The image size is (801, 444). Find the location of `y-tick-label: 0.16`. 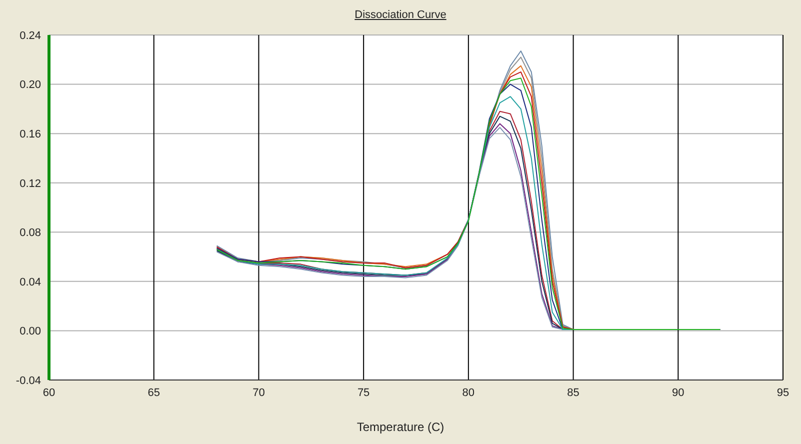

y-tick-label: 0.16 is located at coordinates (30, 134).